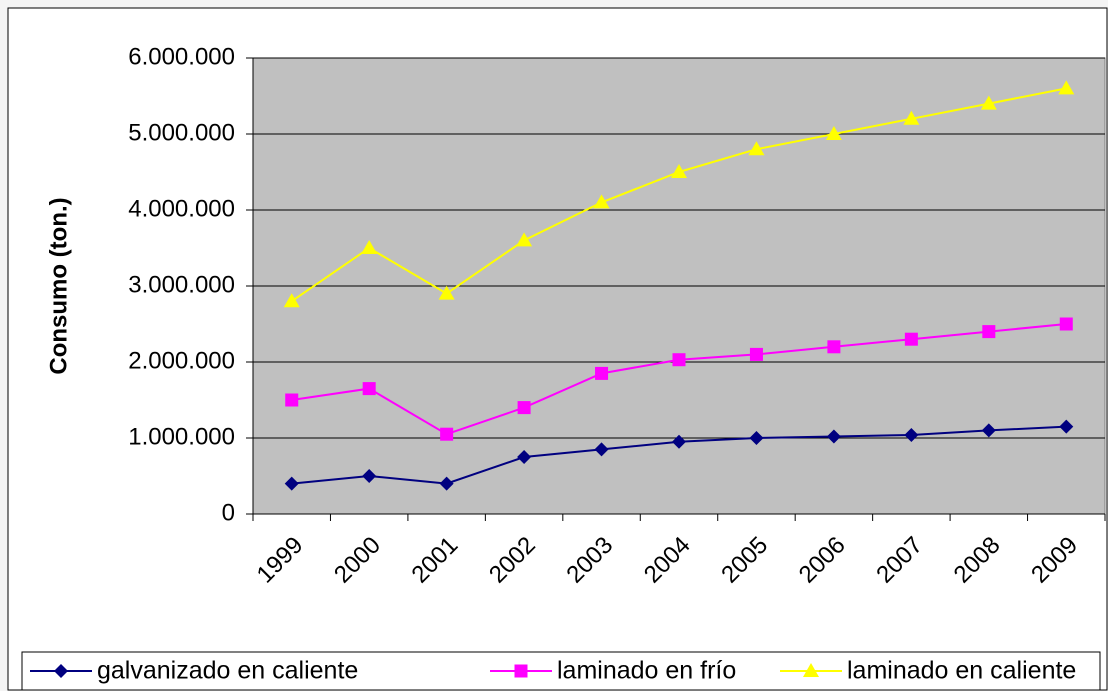 This screenshot has width=1108, height=691. What do you see at coordinates (181, 132) in the screenshot?
I see `y-tick-label: 5.000.000` at bounding box center [181, 132].